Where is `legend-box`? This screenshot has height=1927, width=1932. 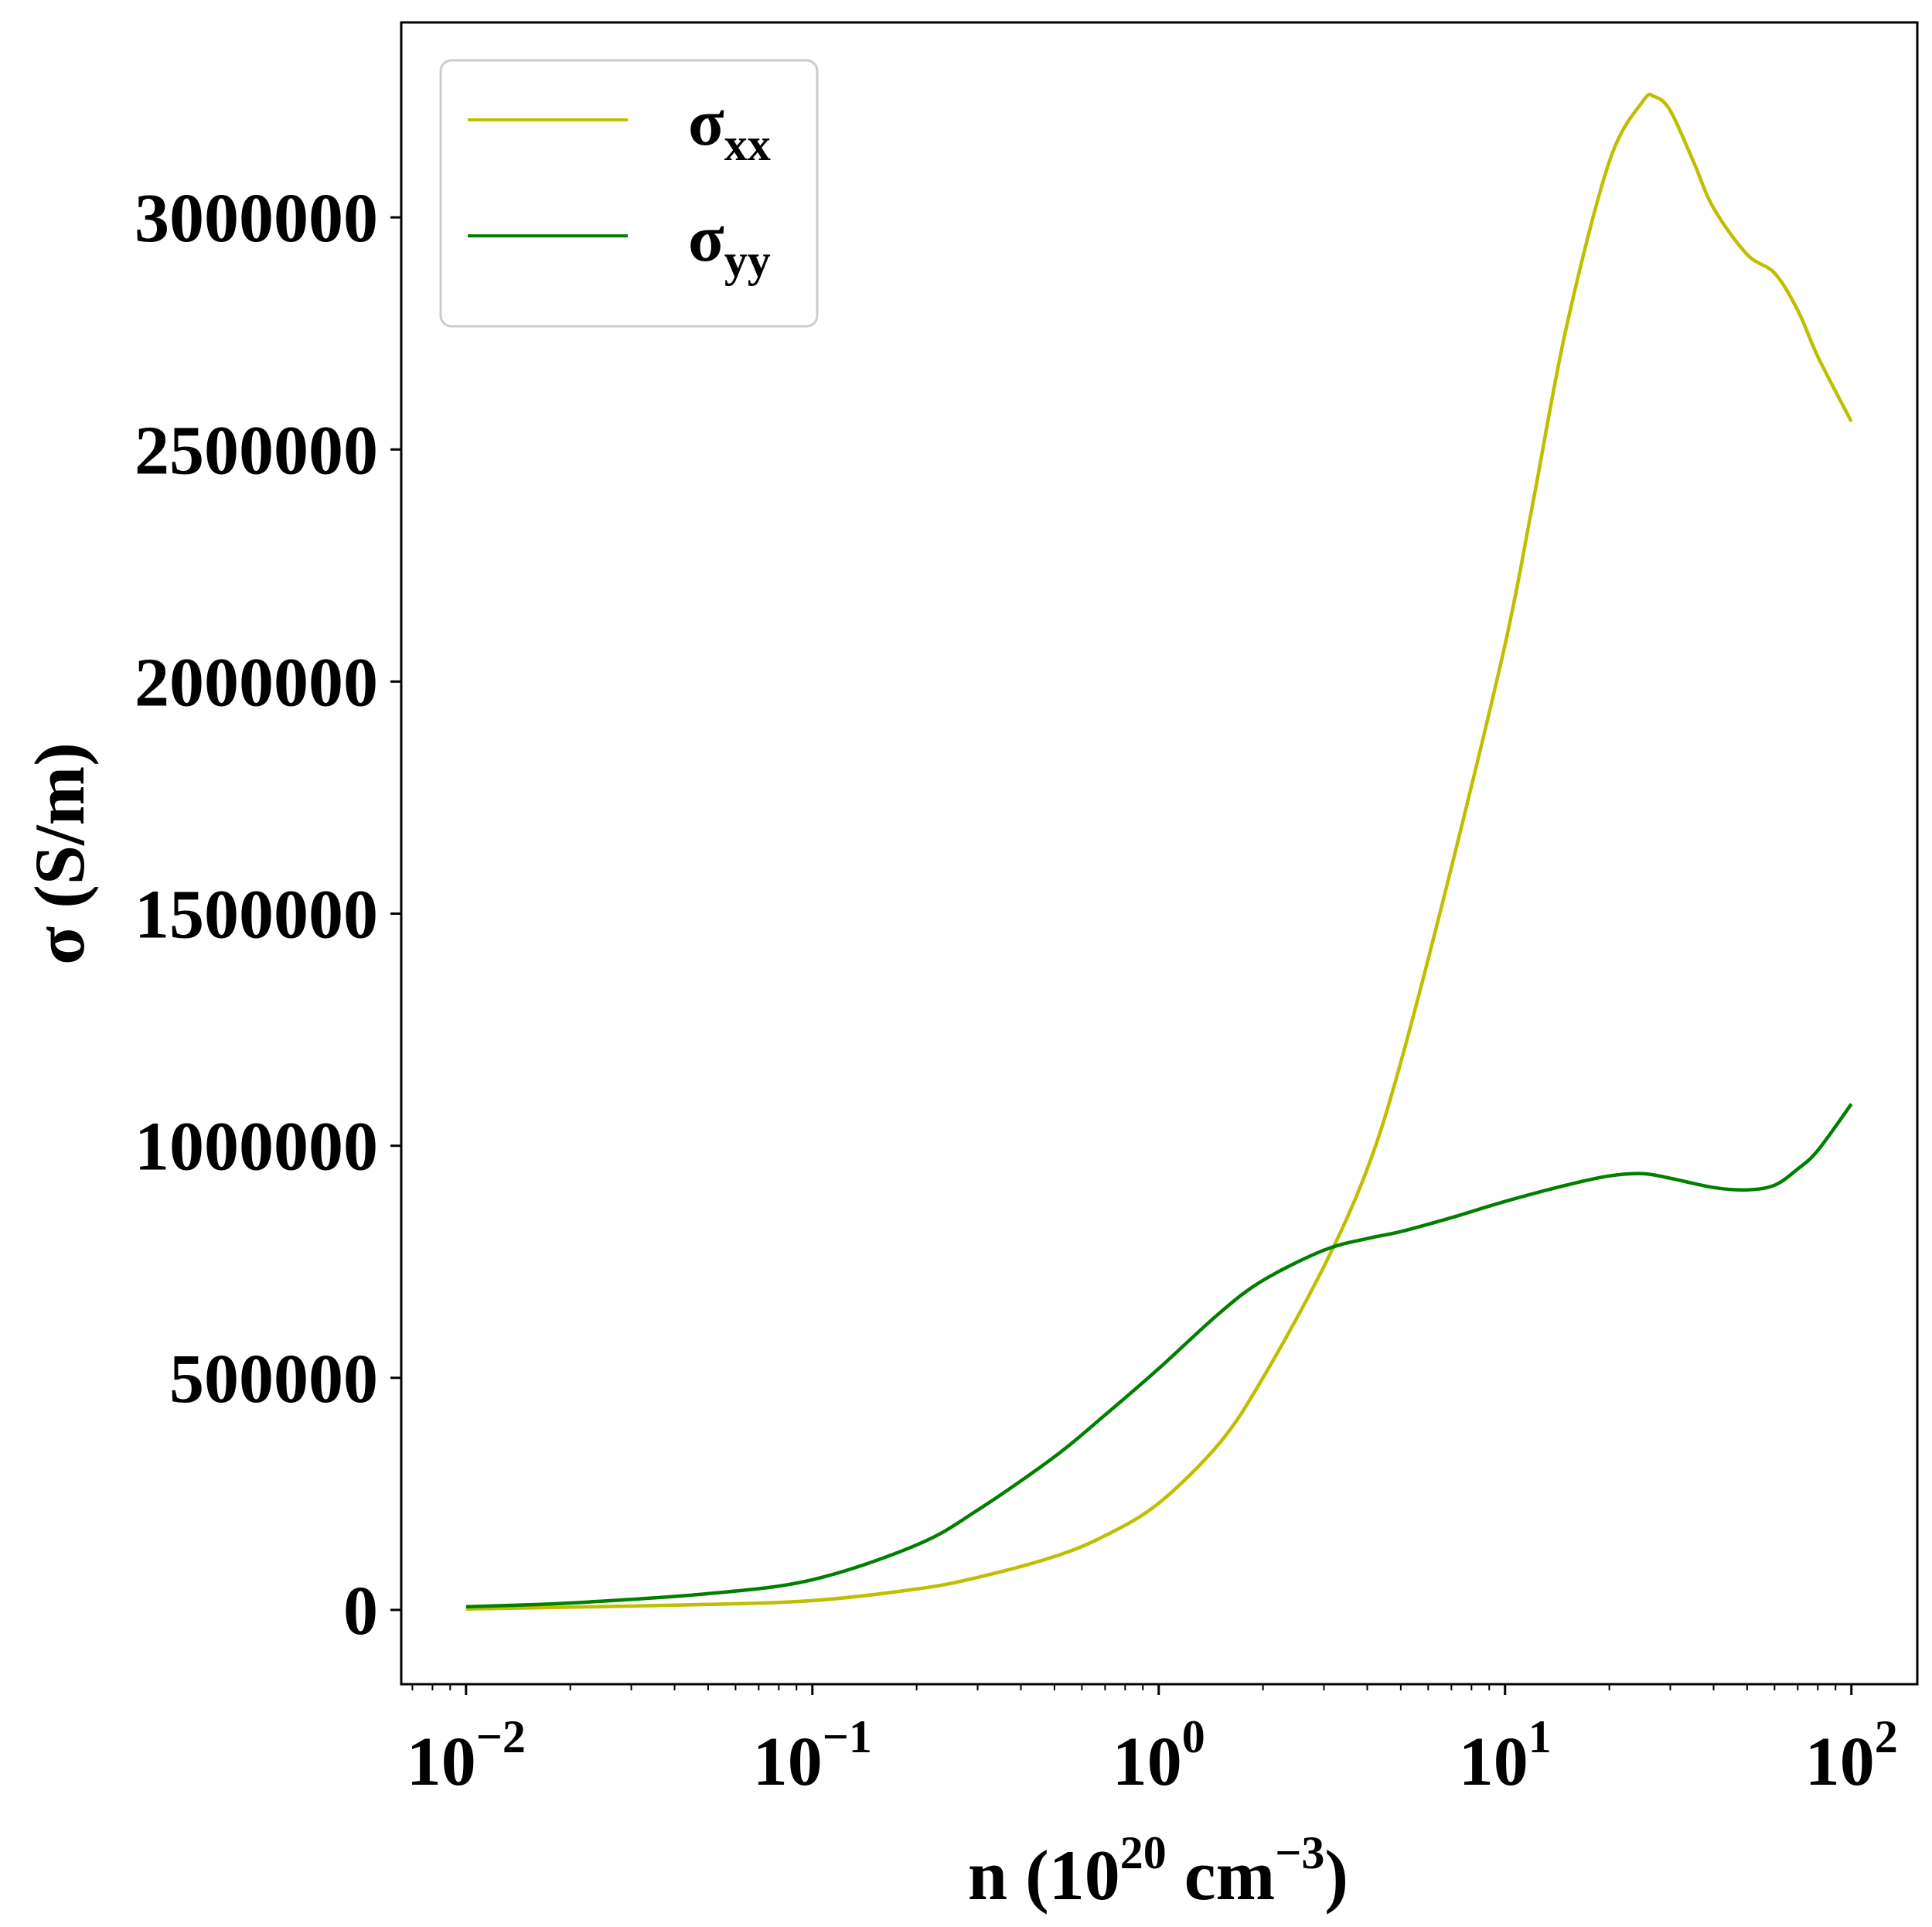
legend-box is located at coordinates (629, 193).